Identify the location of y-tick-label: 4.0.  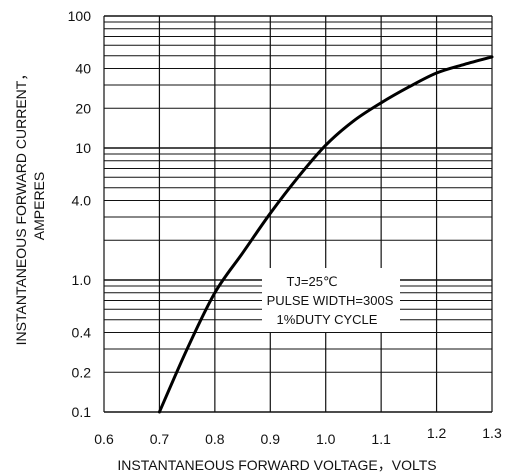
(82, 201).